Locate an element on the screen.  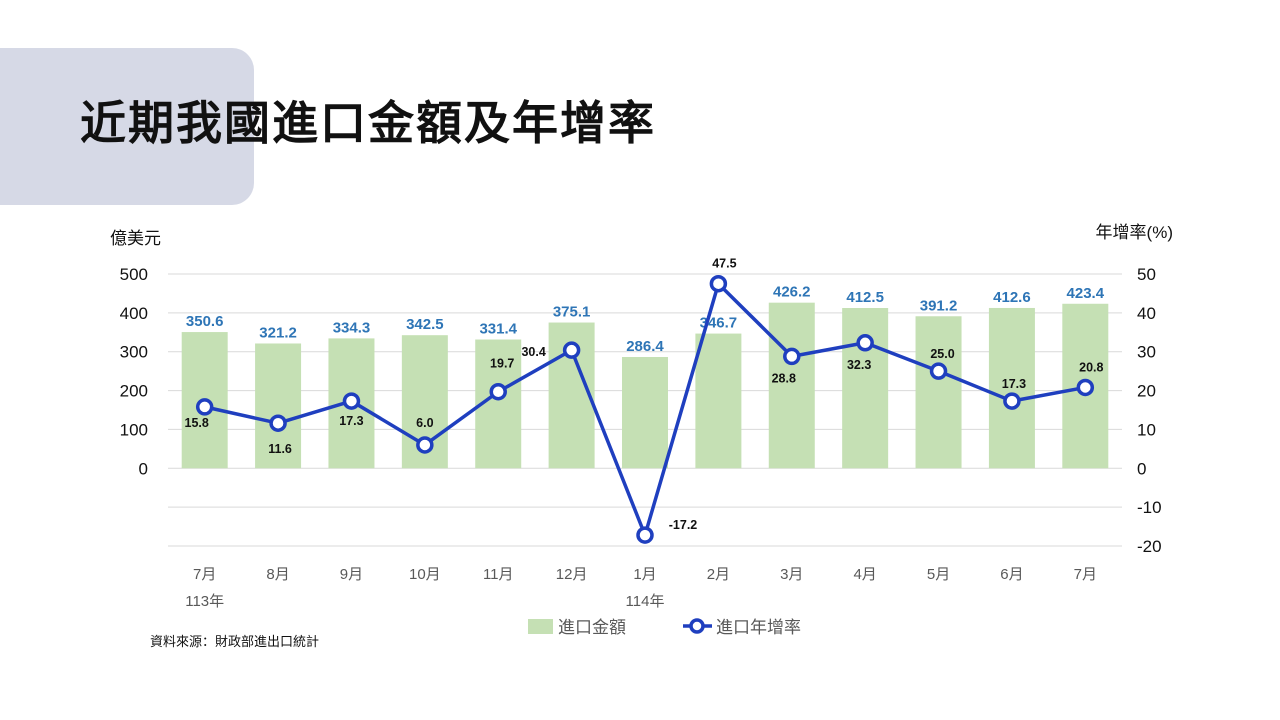
x-tick-label: 4月 is located at coordinates (864, 574).